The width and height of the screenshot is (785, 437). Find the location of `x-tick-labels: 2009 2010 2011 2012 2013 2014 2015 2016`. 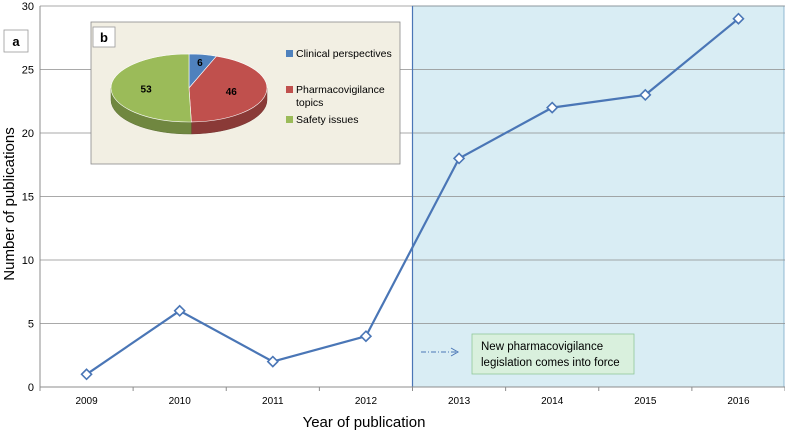

x-tick-labels: 2009 2010 2011 2012 2013 2014 2015 2016 is located at coordinates (412, 397).